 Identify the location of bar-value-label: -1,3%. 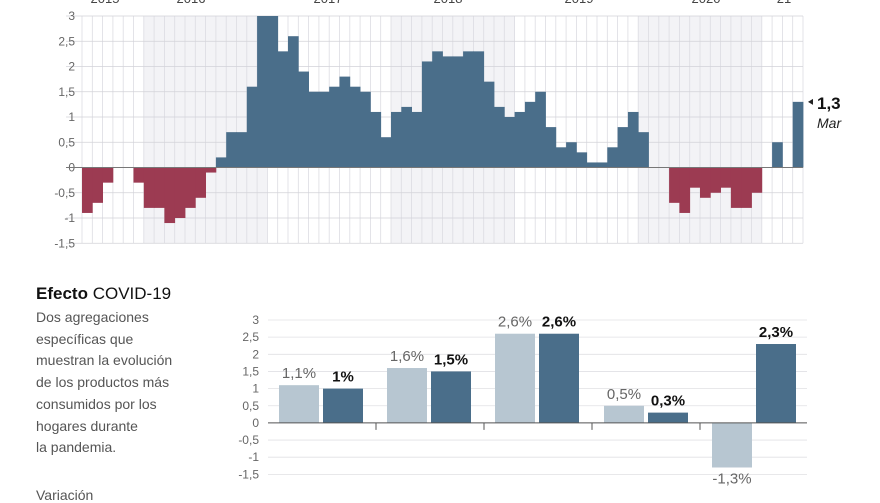
(731, 478).